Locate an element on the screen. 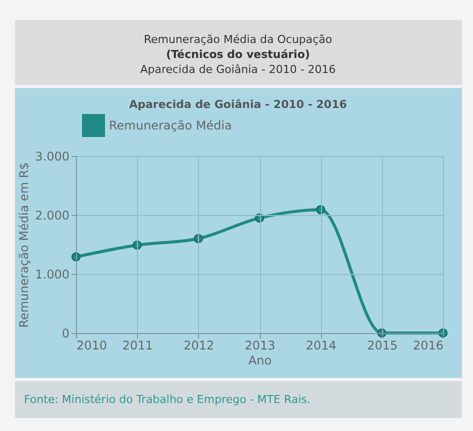  x-tick-label: 2010 is located at coordinates (92, 345).